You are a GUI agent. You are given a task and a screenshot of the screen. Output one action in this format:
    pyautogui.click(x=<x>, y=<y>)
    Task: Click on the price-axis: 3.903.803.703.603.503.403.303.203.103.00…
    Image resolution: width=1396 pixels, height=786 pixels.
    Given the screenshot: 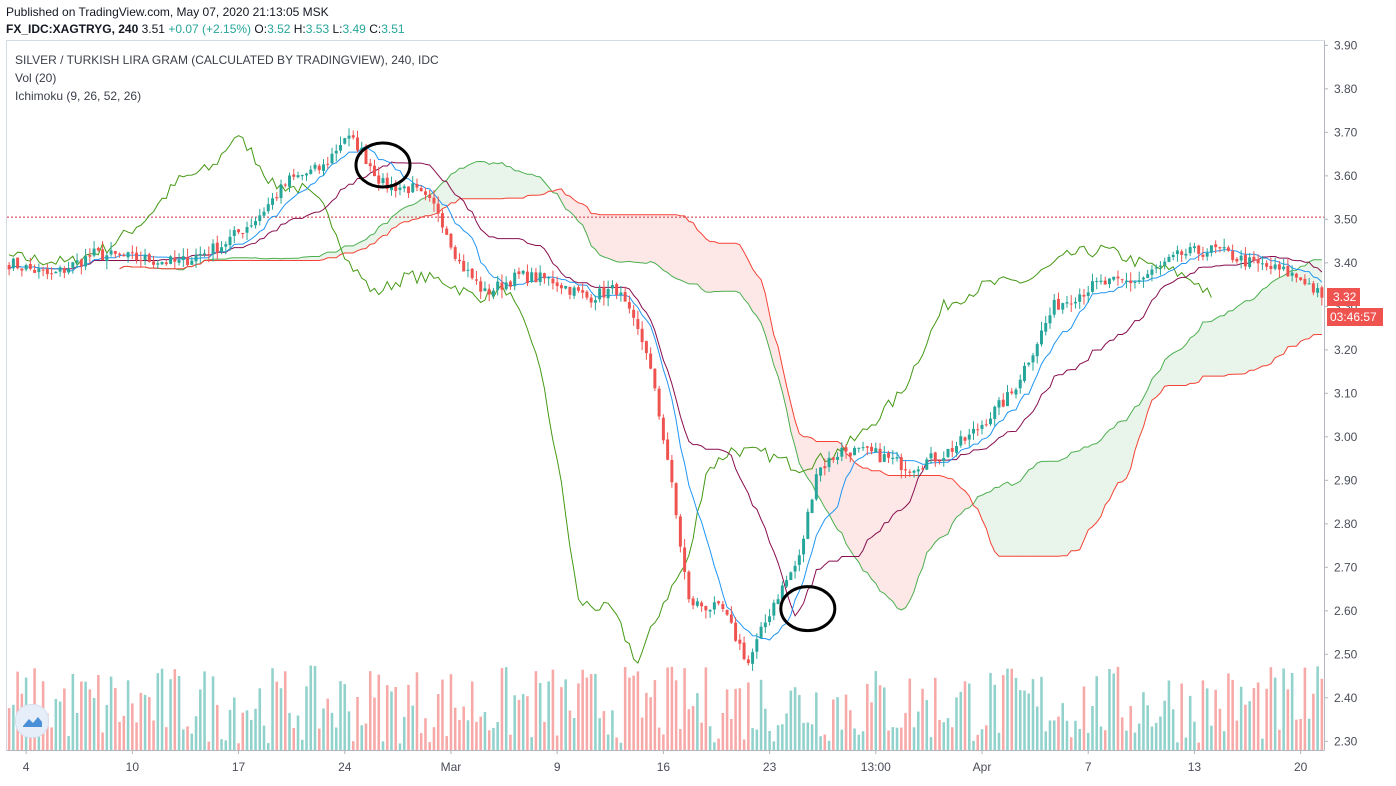 What is the action you would take?
    pyautogui.click(x=1341, y=394)
    